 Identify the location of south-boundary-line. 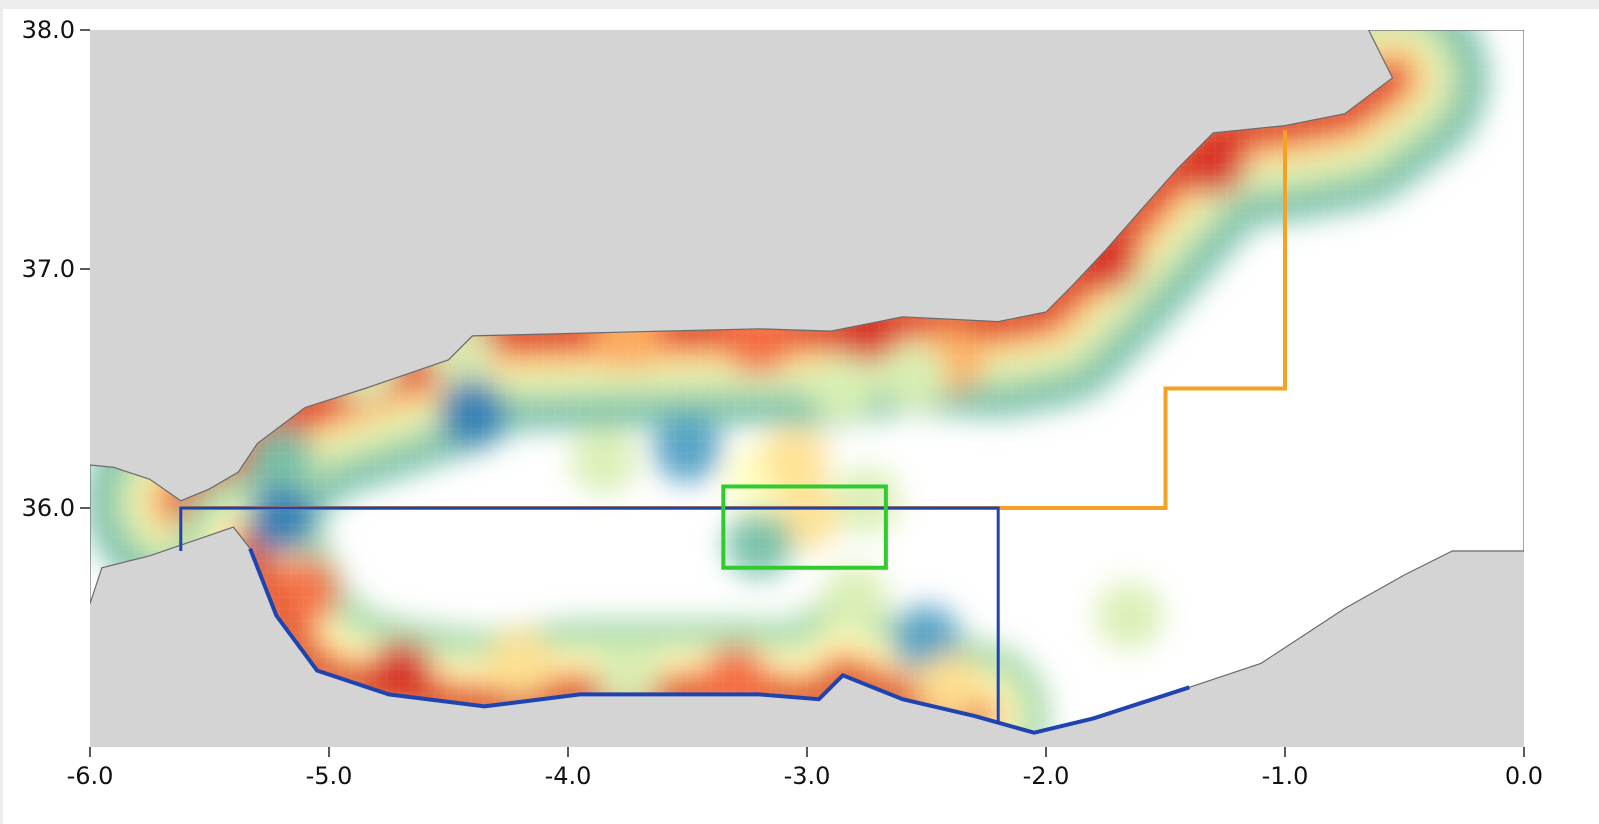
(589, 615).